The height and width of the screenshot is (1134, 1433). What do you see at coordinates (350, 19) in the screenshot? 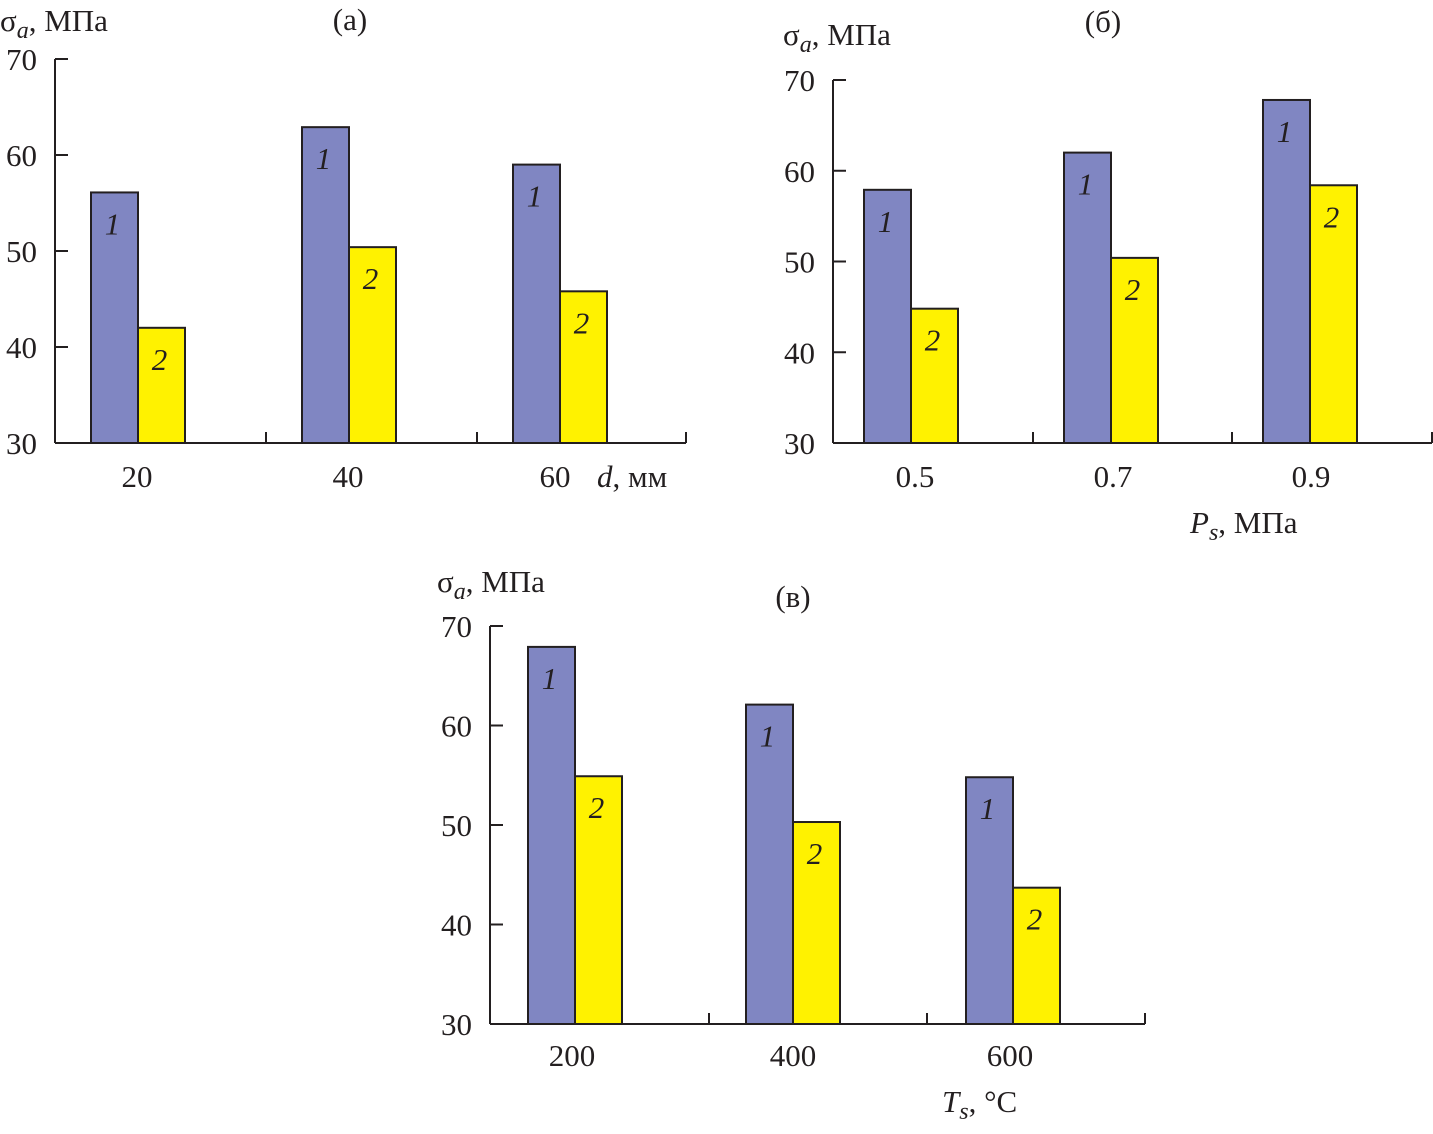
I see `panel-label: (а)` at bounding box center [350, 19].